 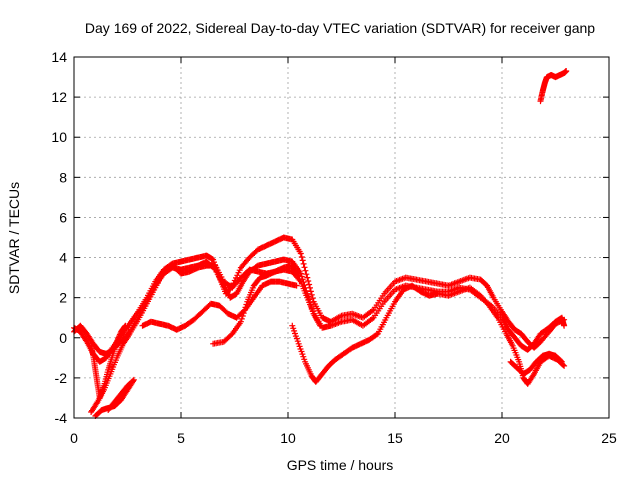 What do you see at coordinates (61, 378) in the screenshot?
I see `y-tick-label: -2` at bounding box center [61, 378].